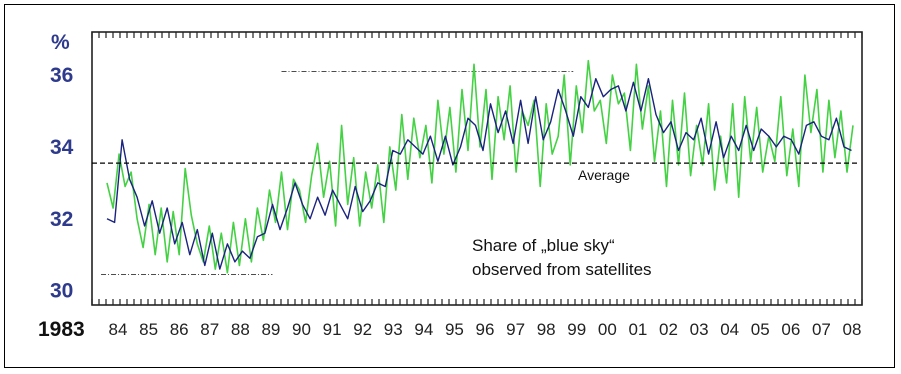 The width and height of the screenshot is (901, 374). Describe the element at coordinates (760, 329) in the screenshot. I see `x-tick-label: 05` at that location.